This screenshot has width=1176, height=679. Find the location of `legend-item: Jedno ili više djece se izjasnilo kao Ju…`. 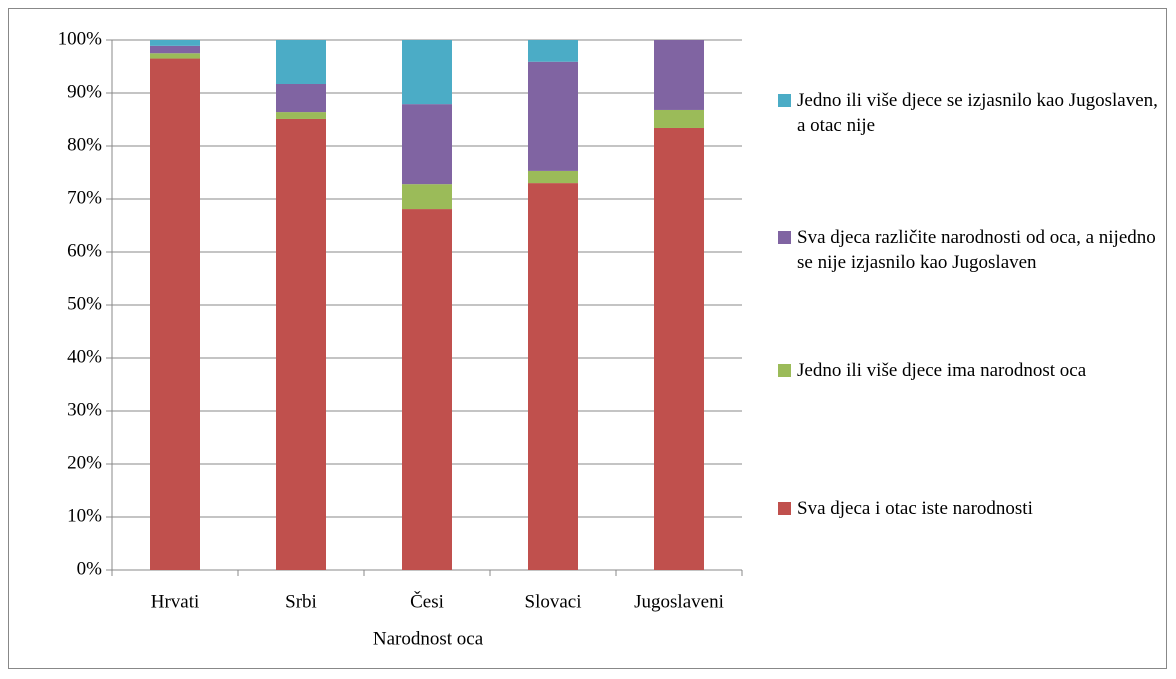

legend-item: Jedno ili više djece se izjasnilo kao Ju… is located at coordinates (968, 113).